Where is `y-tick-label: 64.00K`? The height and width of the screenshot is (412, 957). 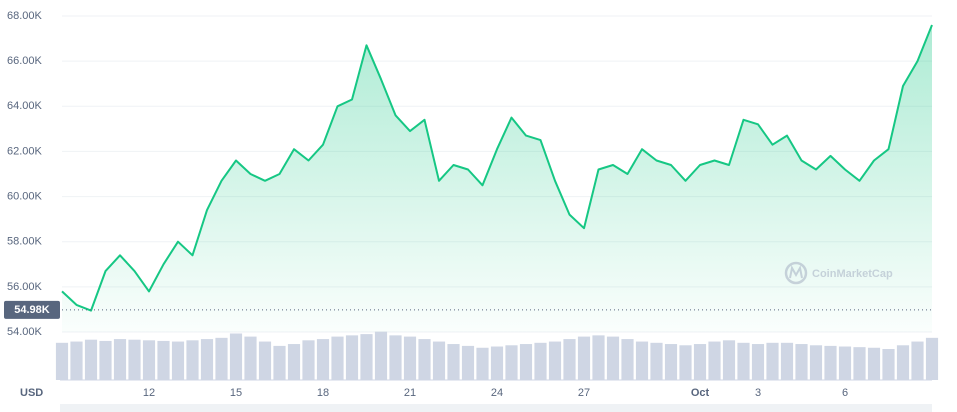 y-tick-label: 64.00K is located at coordinates (25, 106).